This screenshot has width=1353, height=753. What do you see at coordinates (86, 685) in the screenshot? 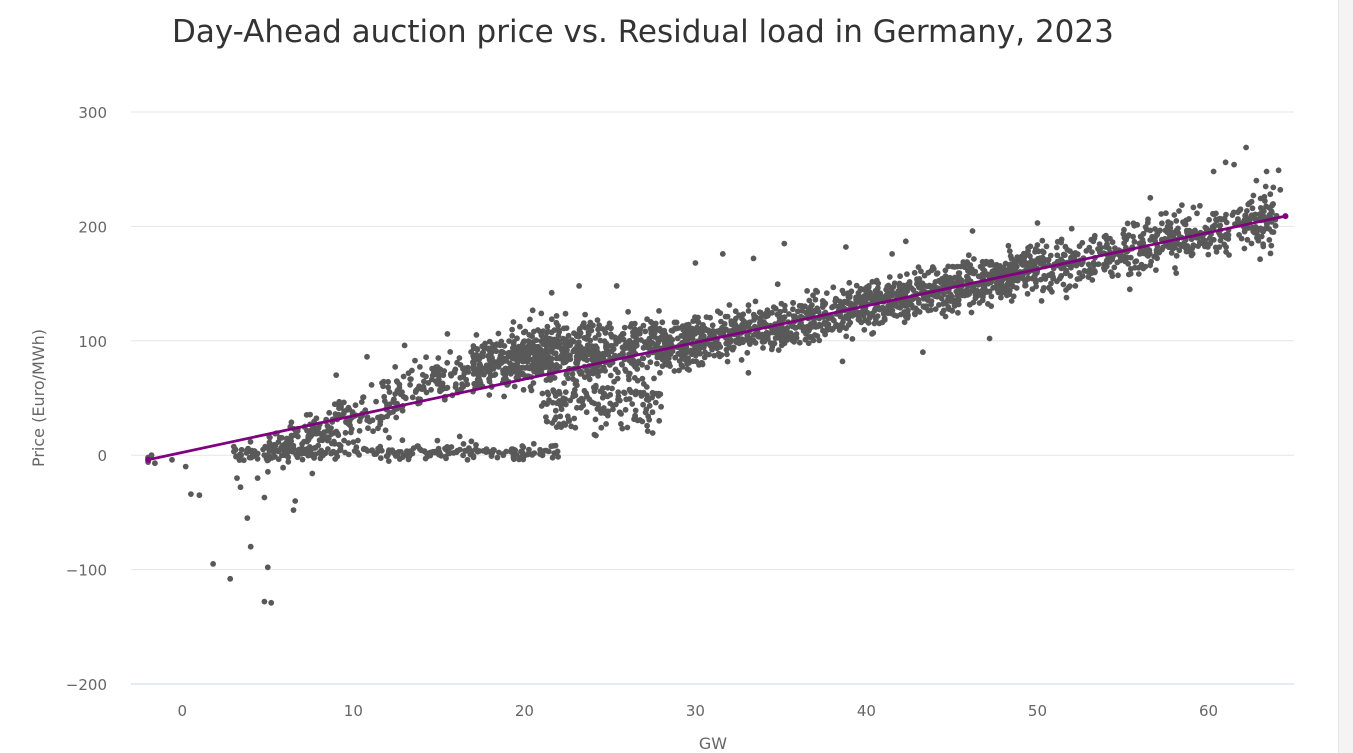
I see `y-tick-label: −200` at bounding box center [86, 685].